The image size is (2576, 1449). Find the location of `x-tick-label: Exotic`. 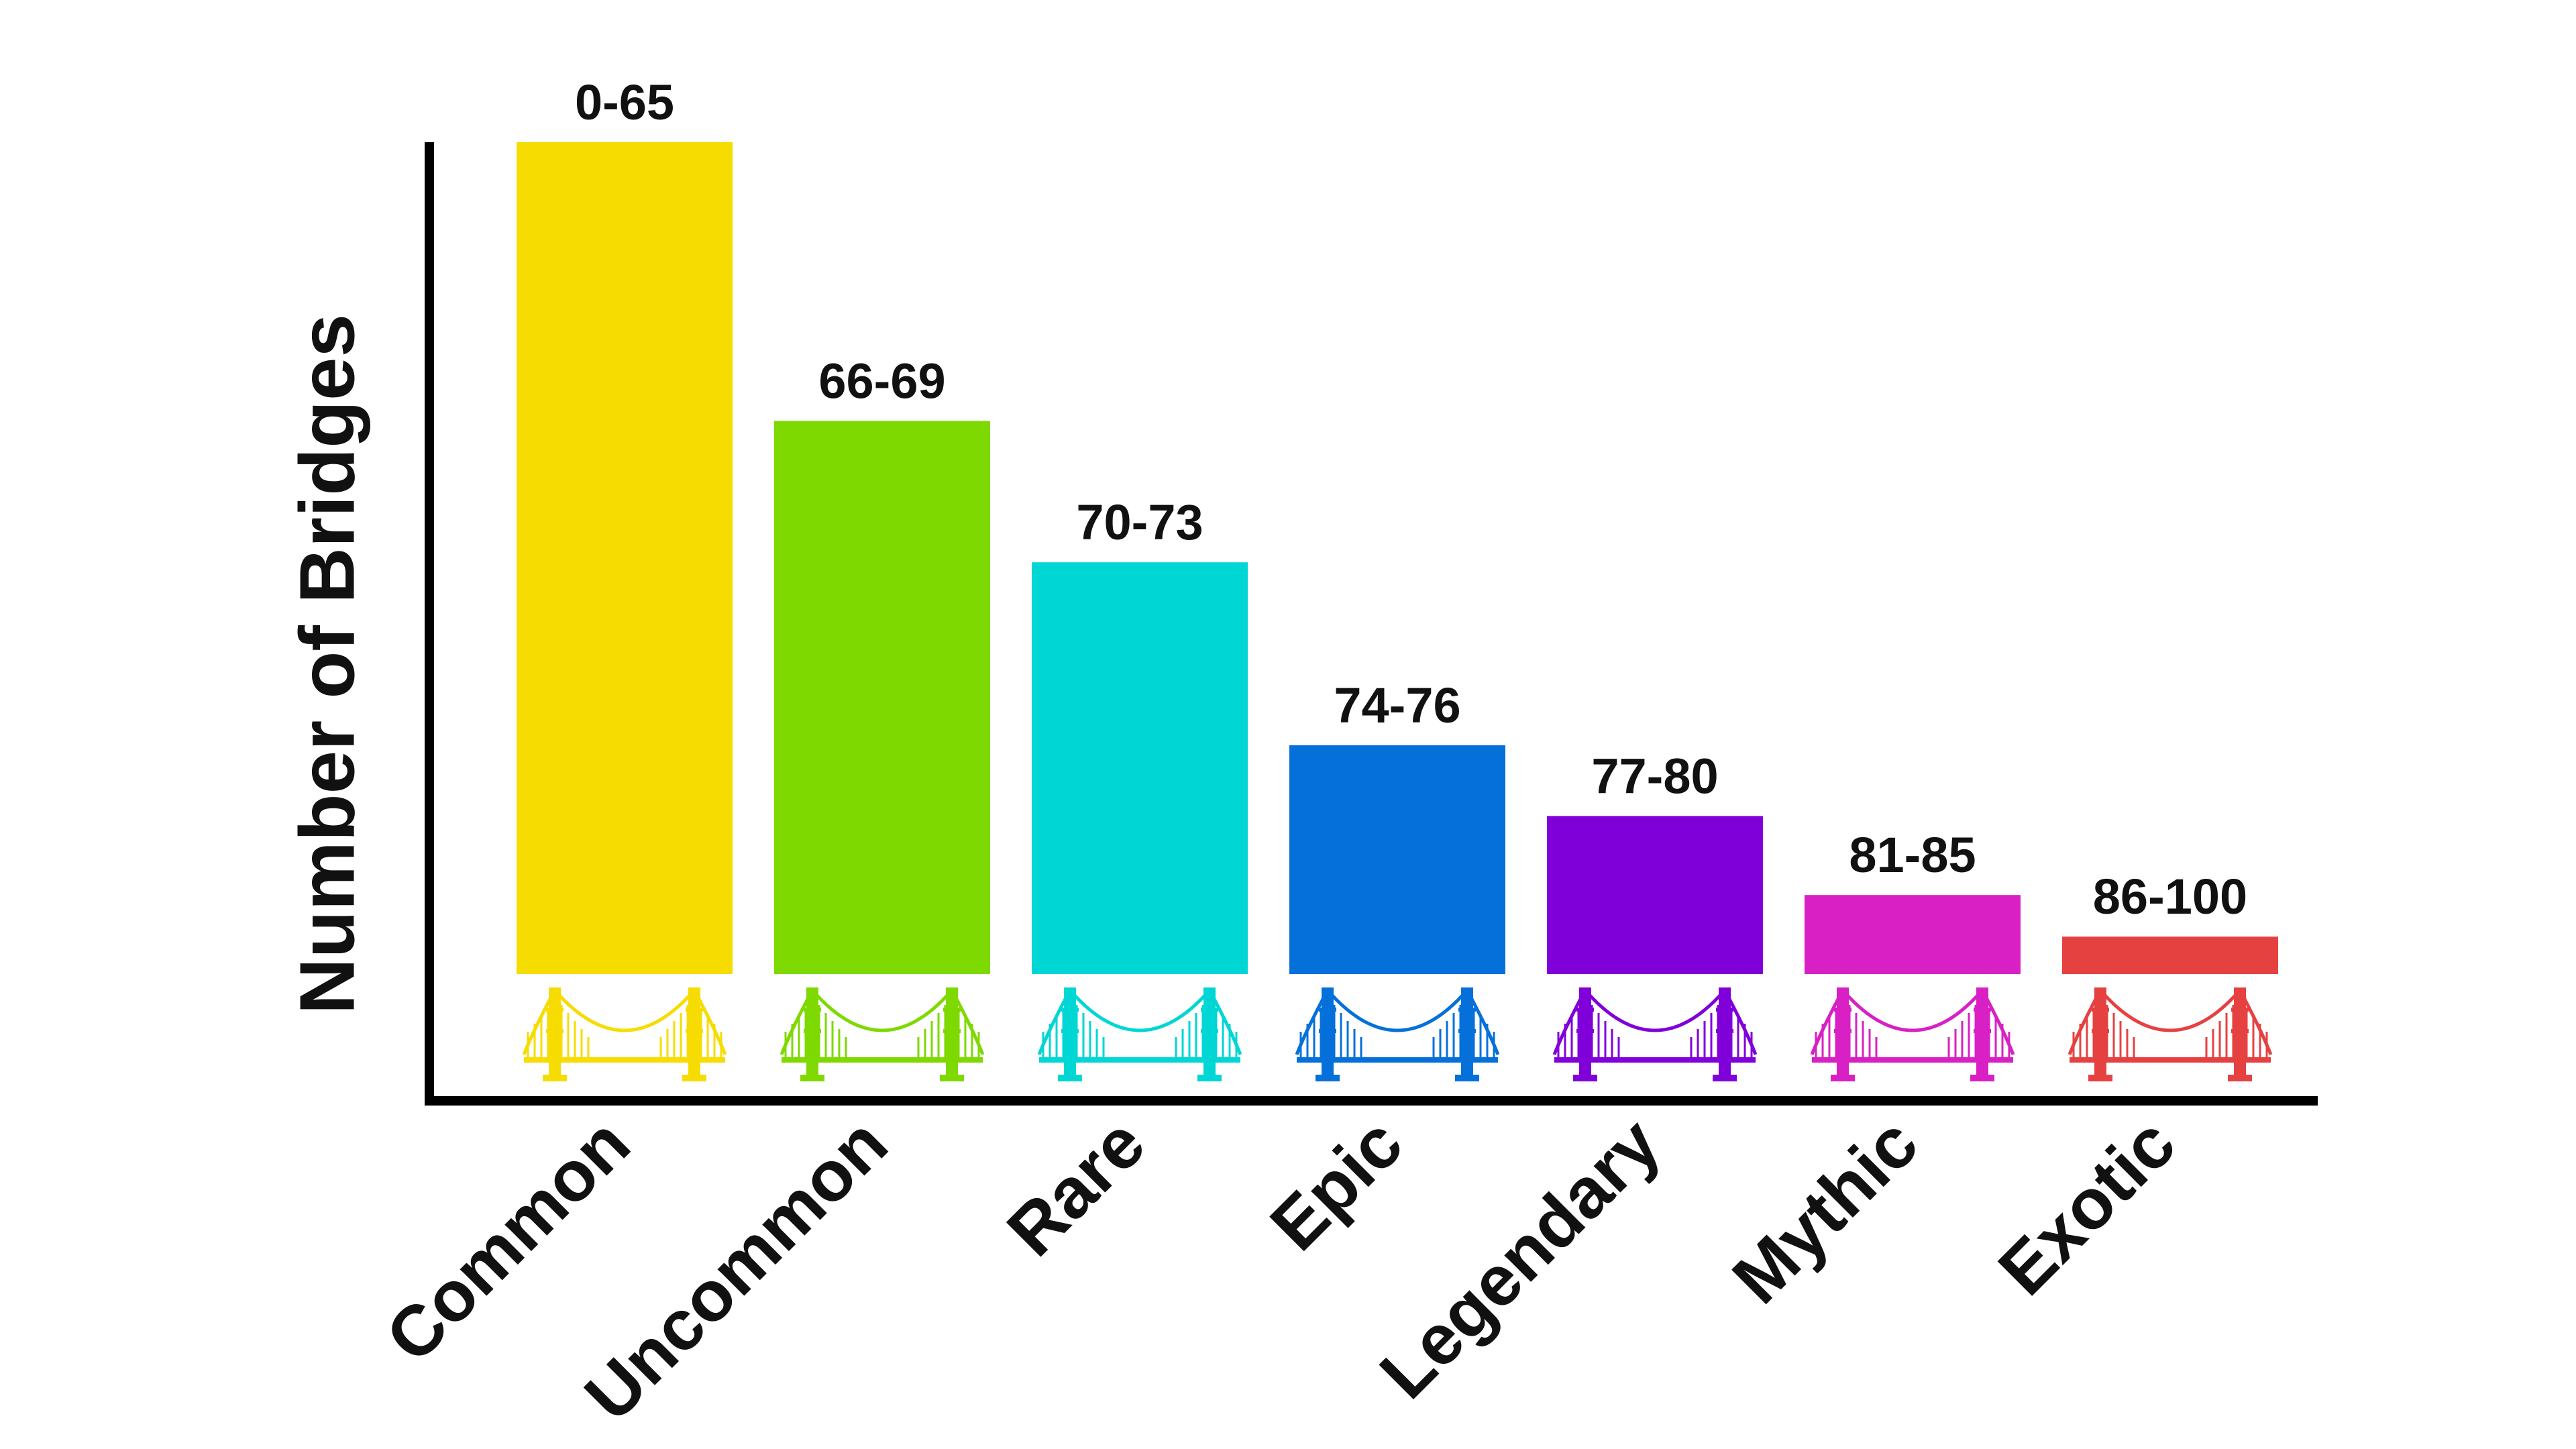

x-tick-label: Exotic is located at coordinates (2087, 1207).